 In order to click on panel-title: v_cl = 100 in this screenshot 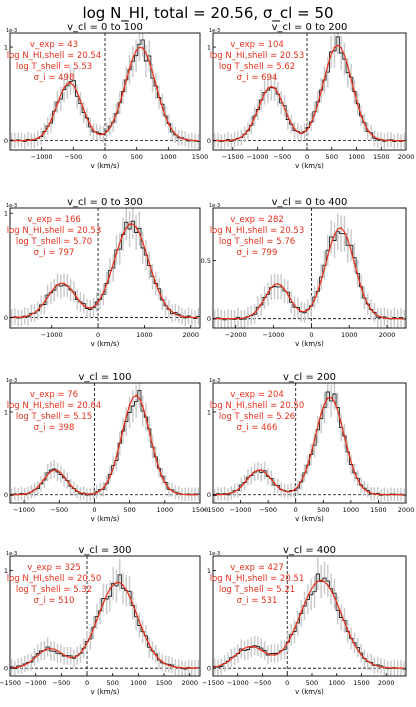, I will do `click(104, 377)`.